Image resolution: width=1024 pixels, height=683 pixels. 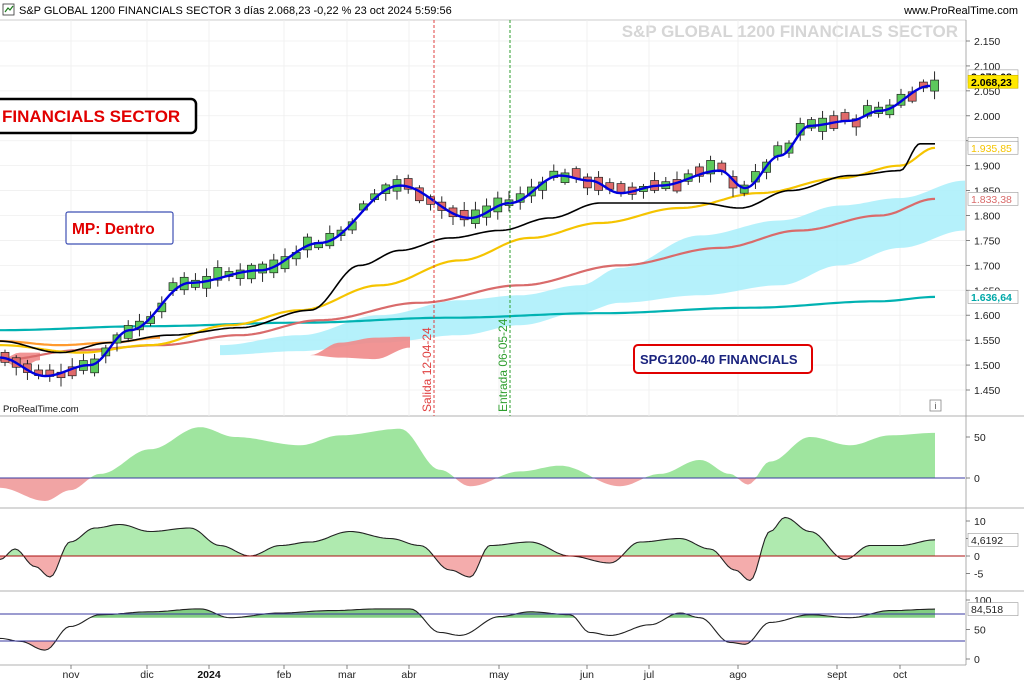 I want to click on mp-box-text: MP: Dentro, so click(x=113, y=229).